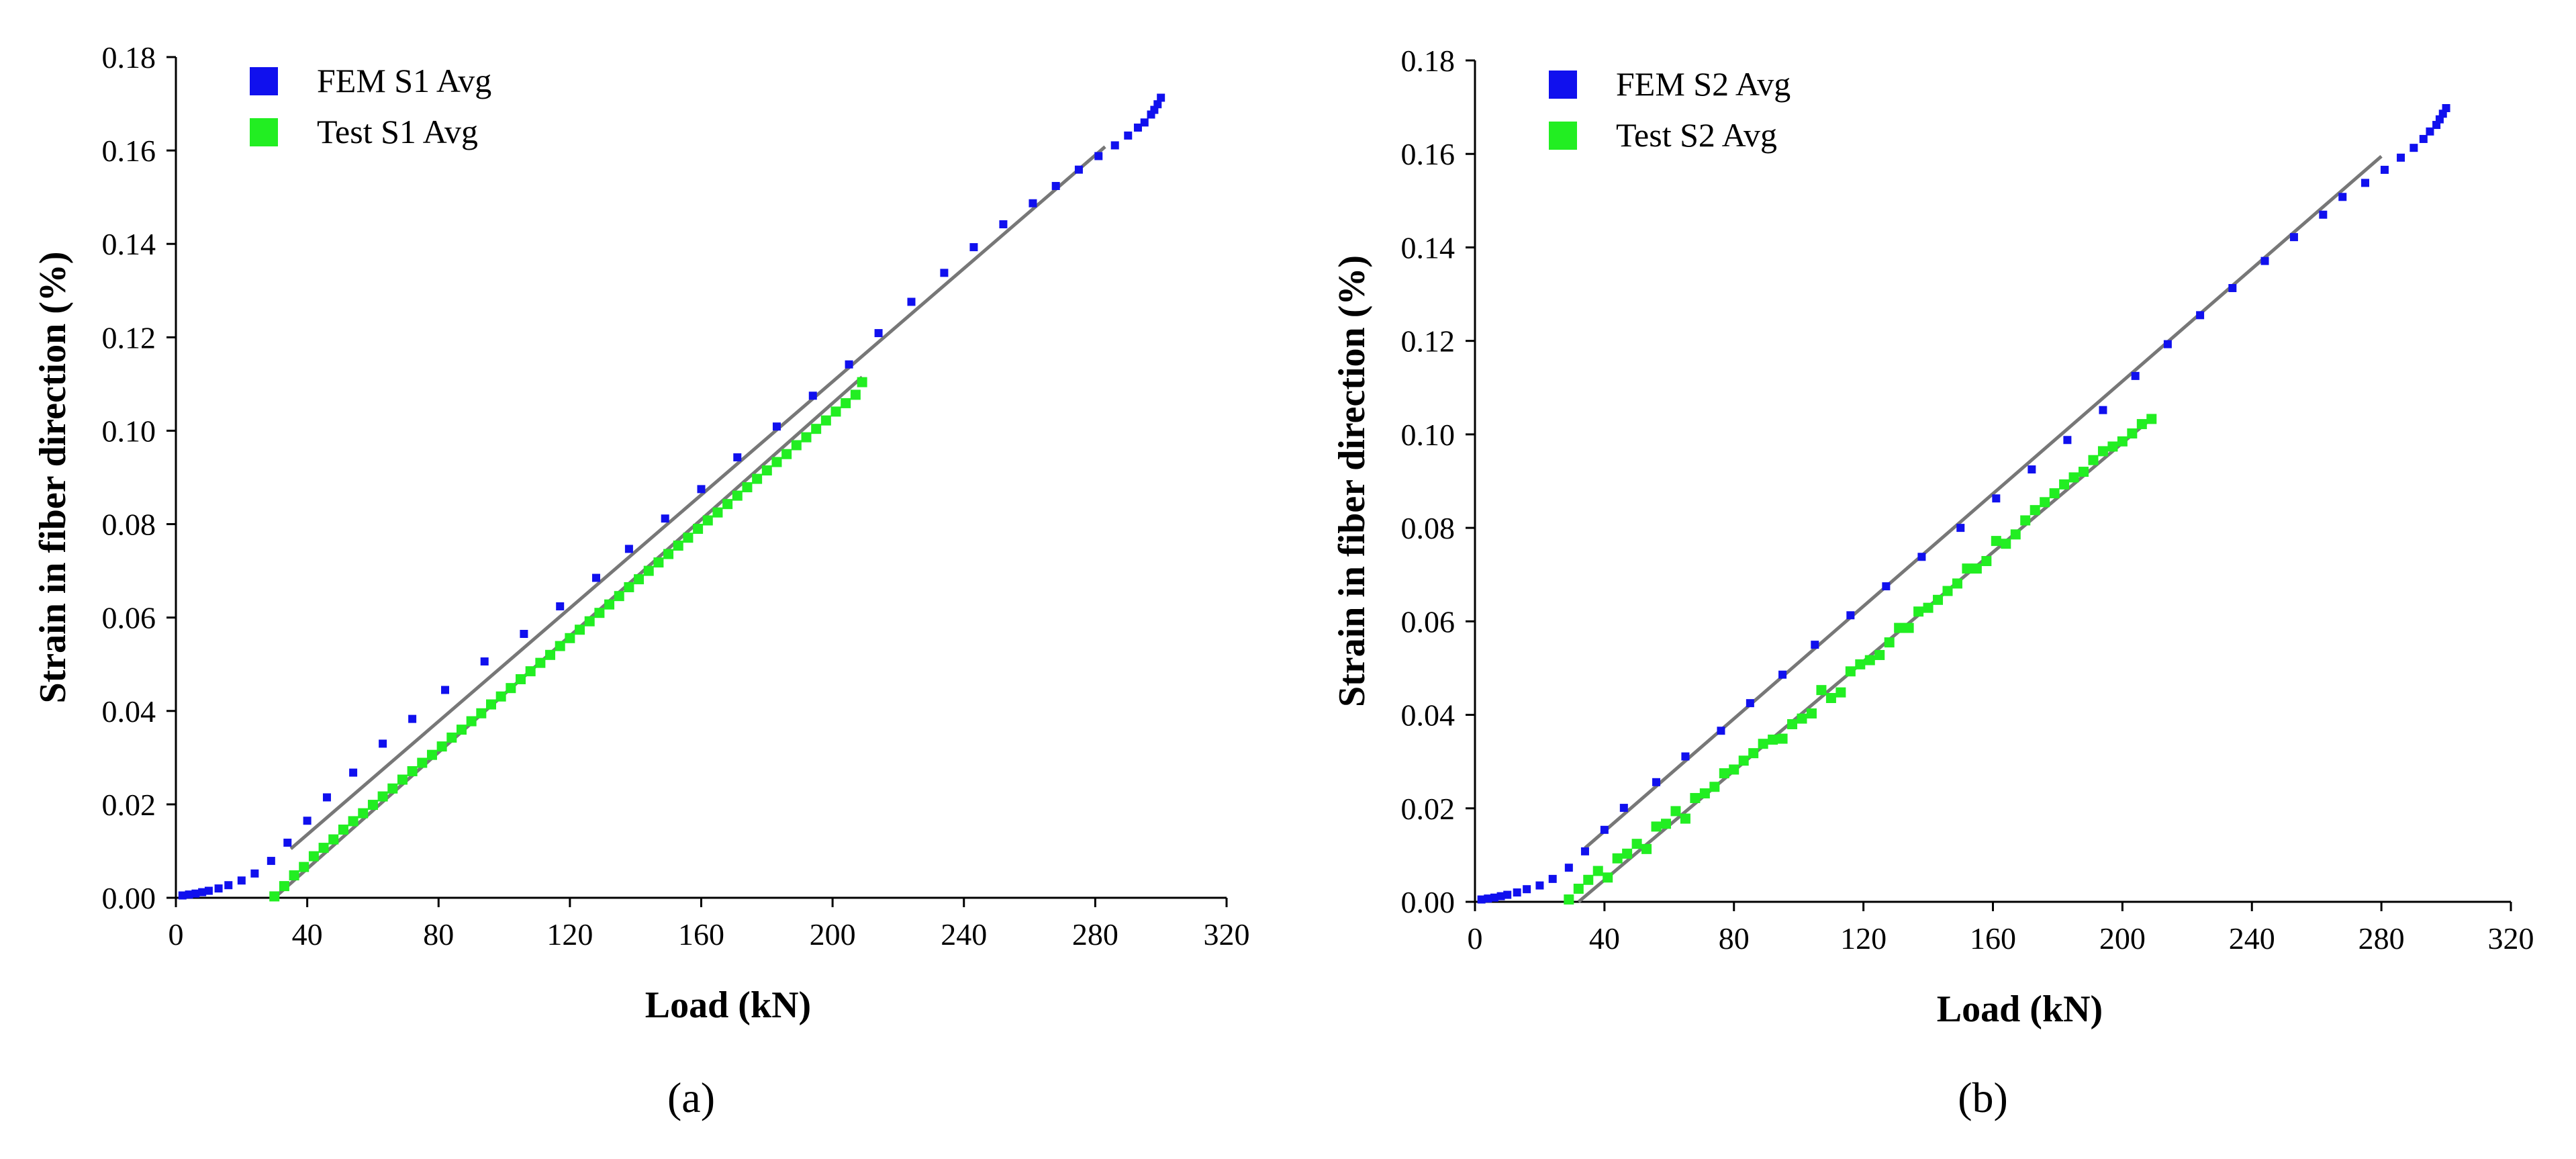  What do you see at coordinates (1734, 939) in the screenshot?
I see `x-tick-label: 80` at bounding box center [1734, 939].